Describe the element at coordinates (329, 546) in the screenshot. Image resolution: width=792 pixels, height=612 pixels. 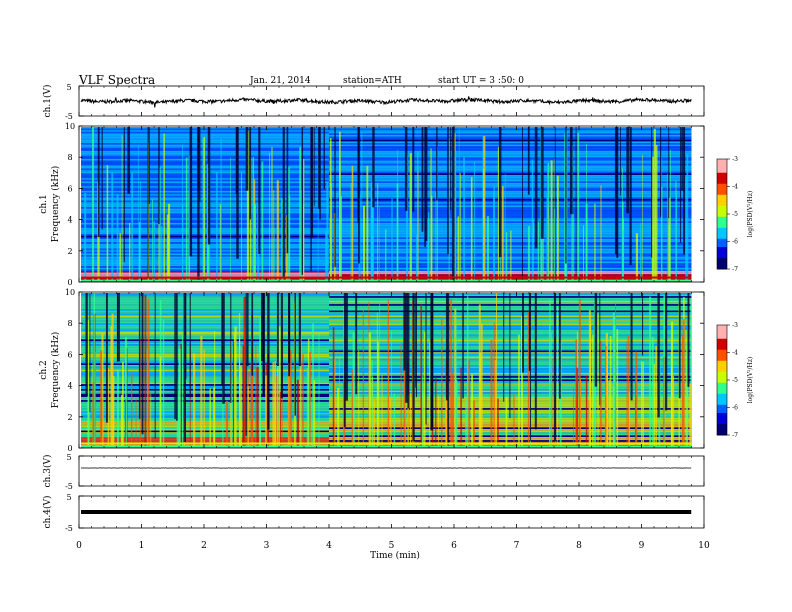
I see `x-tick-label-4: 4` at that location.